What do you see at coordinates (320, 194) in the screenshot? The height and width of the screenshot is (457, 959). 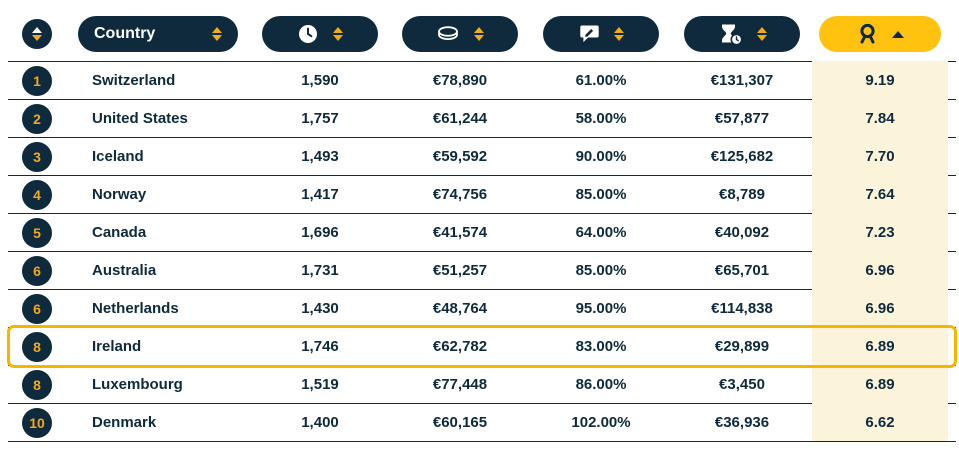 I see `hours-cell: 1,417` at bounding box center [320, 194].